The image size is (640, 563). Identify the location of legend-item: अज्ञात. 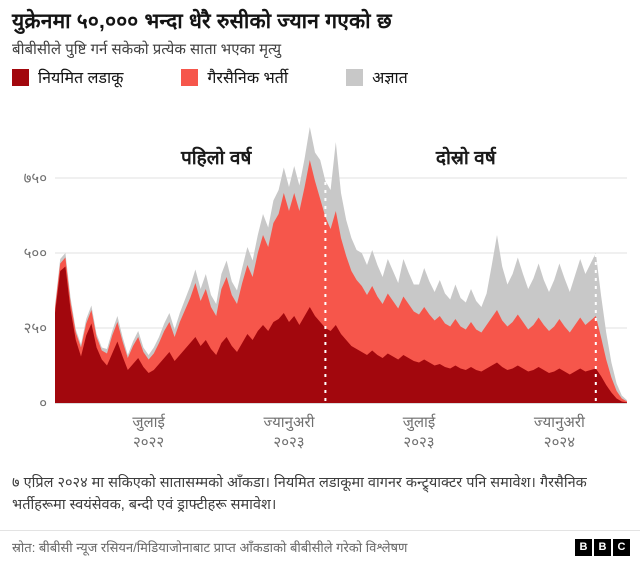
(377, 77).